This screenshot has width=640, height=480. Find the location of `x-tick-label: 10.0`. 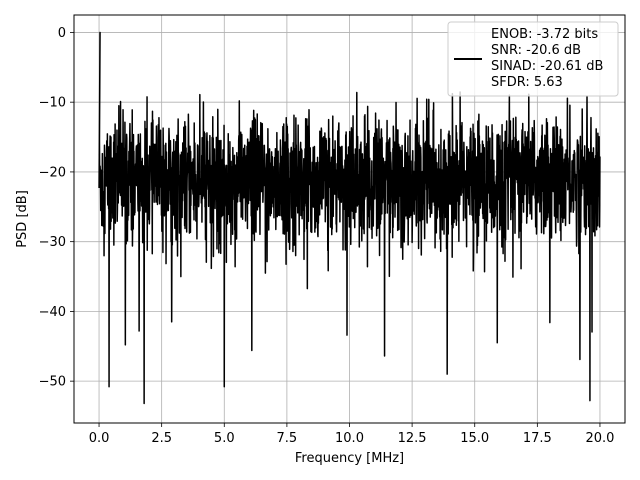

x-tick-label: 10.0 is located at coordinates (349, 438).